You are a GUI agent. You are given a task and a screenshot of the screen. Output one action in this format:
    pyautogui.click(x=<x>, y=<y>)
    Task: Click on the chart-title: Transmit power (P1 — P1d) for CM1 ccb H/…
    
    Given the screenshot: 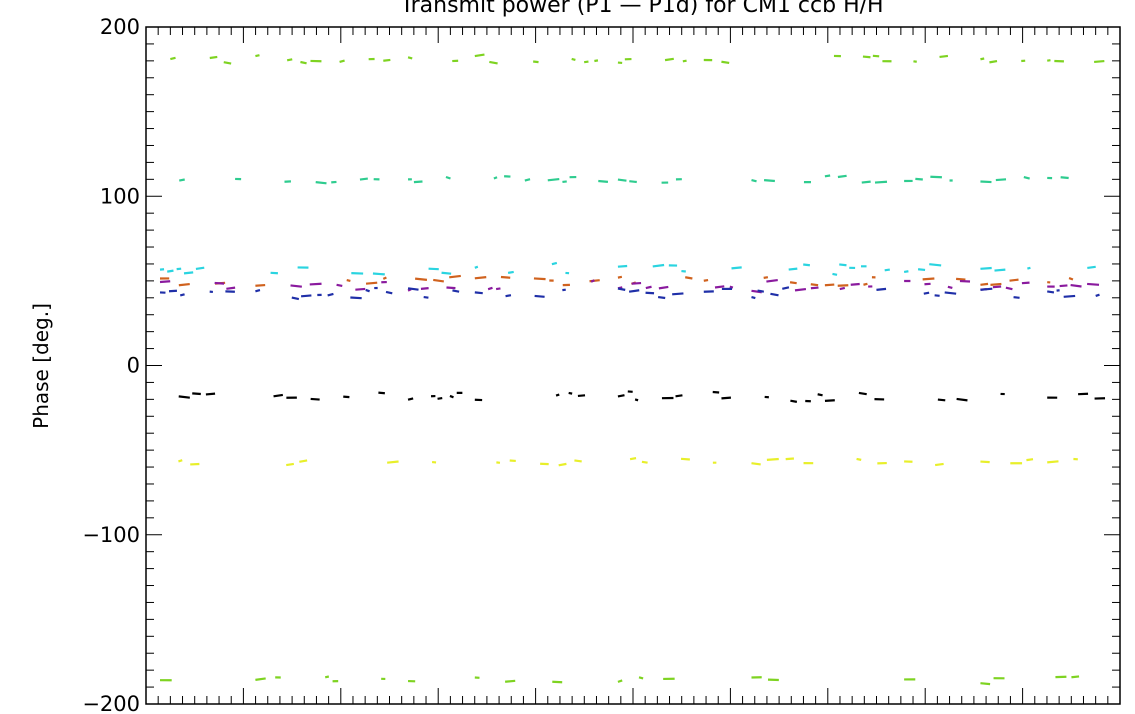 What is the action you would take?
    pyautogui.click(x=641, y=9)
    